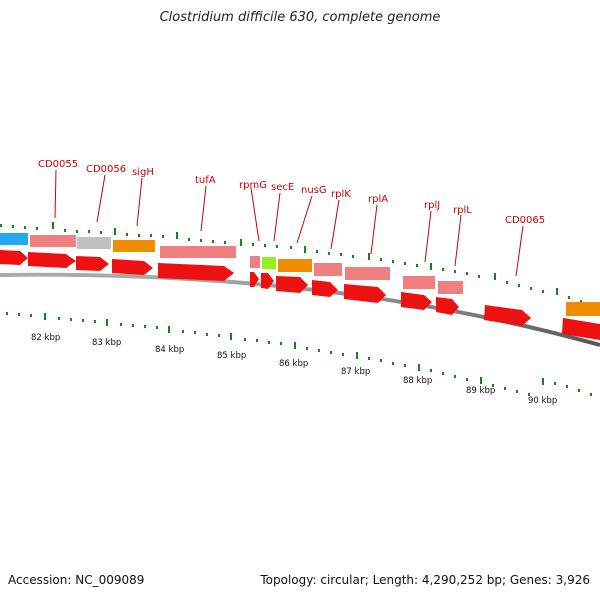 The height and width of the screenshot is (600, 600). I want to click on scale-label: 83 kbp, so click(106, 343).